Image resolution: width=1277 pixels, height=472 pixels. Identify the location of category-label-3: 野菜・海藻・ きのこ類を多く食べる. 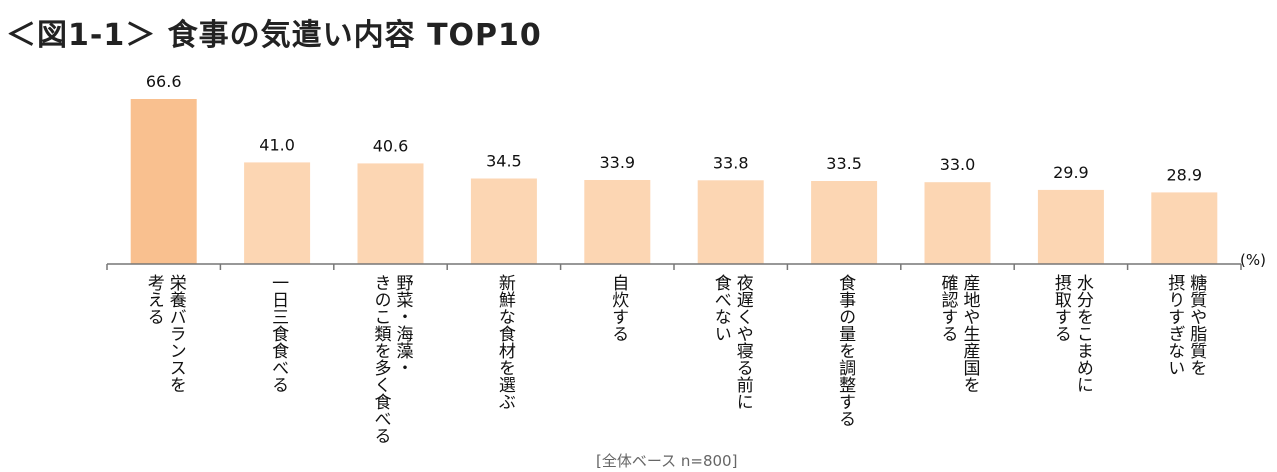
(391, 359).